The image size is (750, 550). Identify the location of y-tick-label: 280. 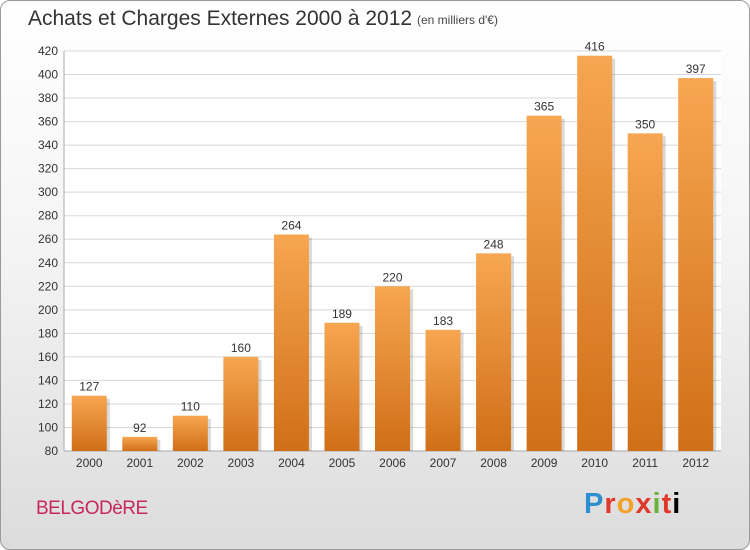
(48, 216).